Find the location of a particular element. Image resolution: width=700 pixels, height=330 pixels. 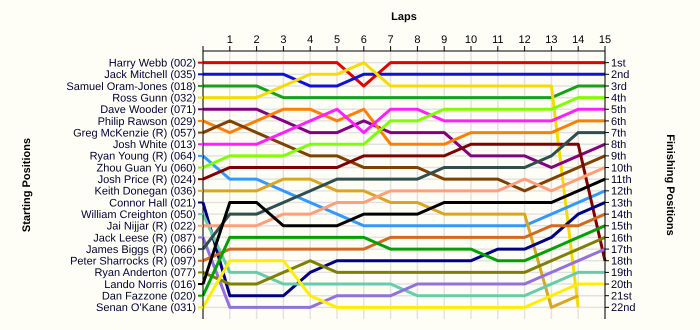

x-tick-label: 10 is located at coordinates (471, 40).